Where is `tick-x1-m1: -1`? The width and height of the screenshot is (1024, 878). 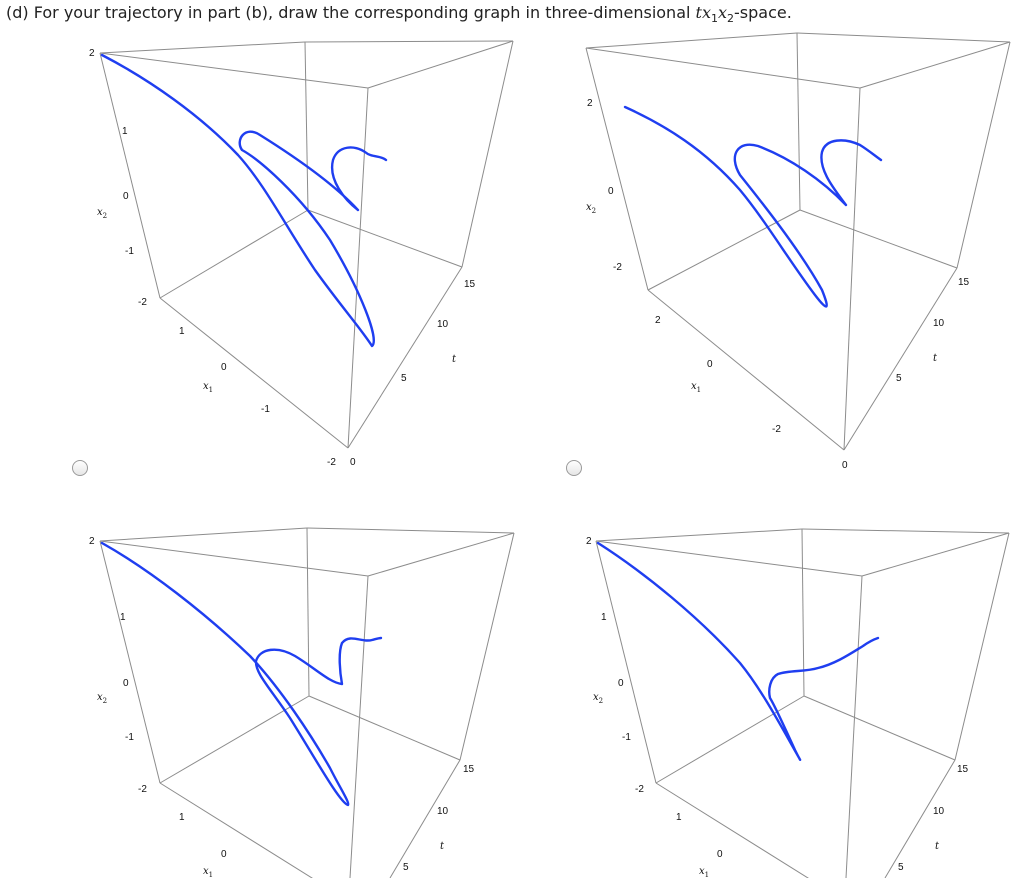
tick-x1-m1: -1 is located at coordinates (265, 409).